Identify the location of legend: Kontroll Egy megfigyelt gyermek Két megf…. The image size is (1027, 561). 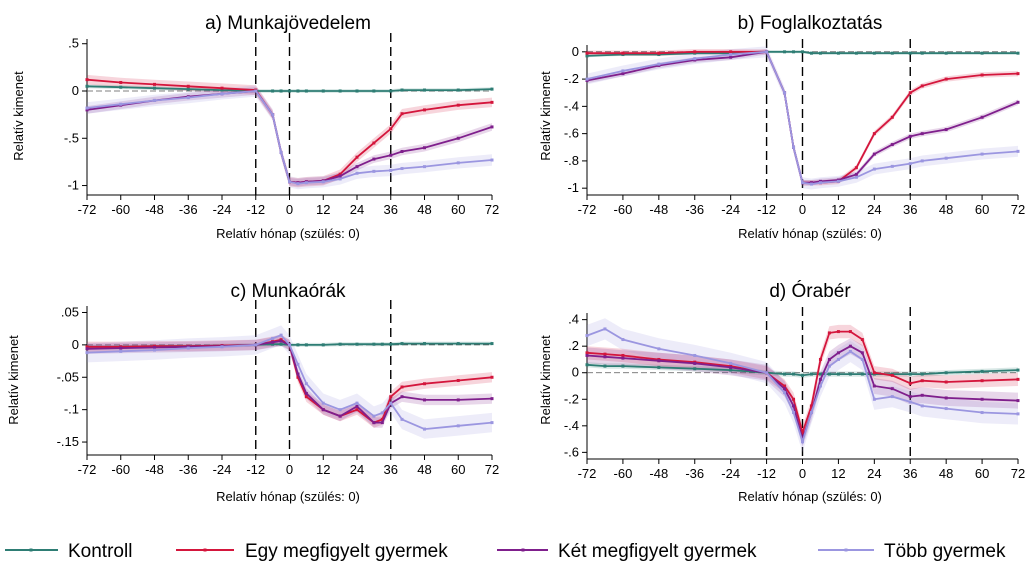
(505, 551).